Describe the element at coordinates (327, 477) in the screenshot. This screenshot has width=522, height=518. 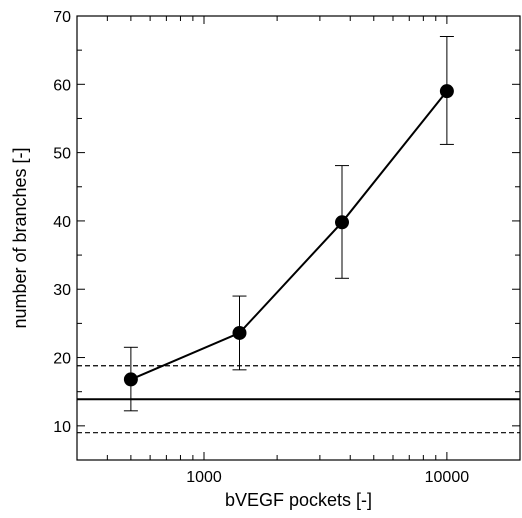
I see `x-tick-labels: 1000 10000` at that location.